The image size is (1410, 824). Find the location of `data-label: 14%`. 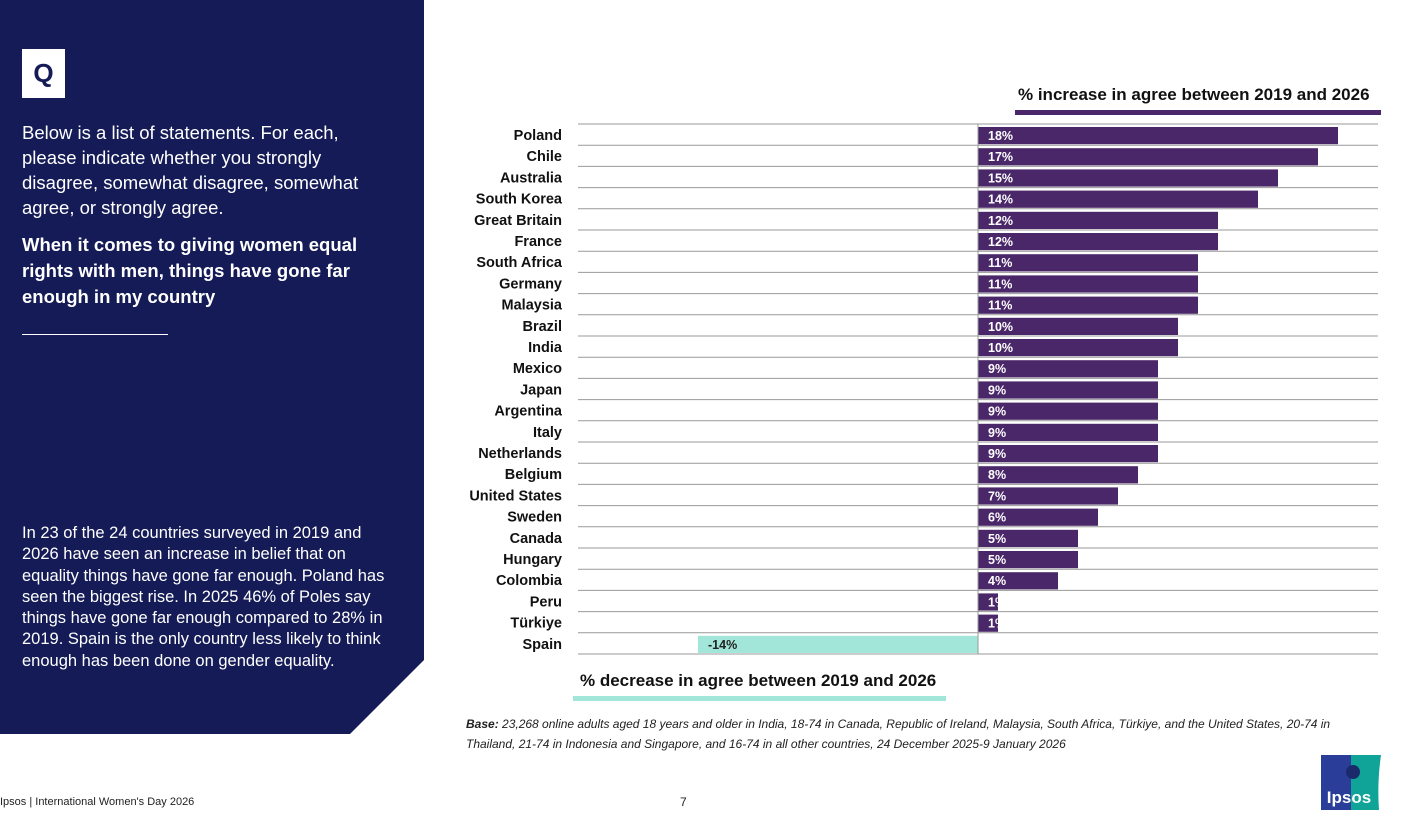

data-label: 14% is located at coordinates (1000, 200).